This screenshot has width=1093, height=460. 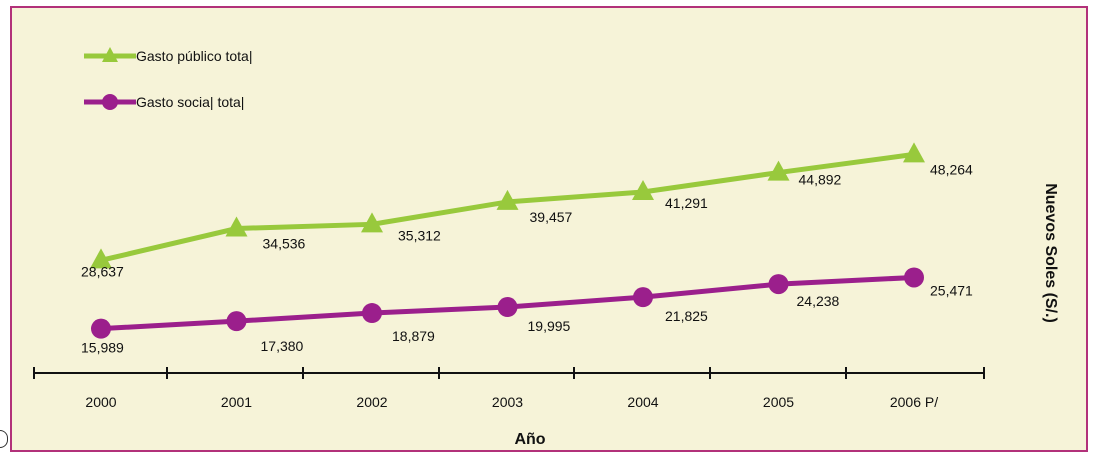 What do you see at coordinates (100, 402) in the screenshot?
I see `x-tick-label: 2000` at bounding box center [100, 402].